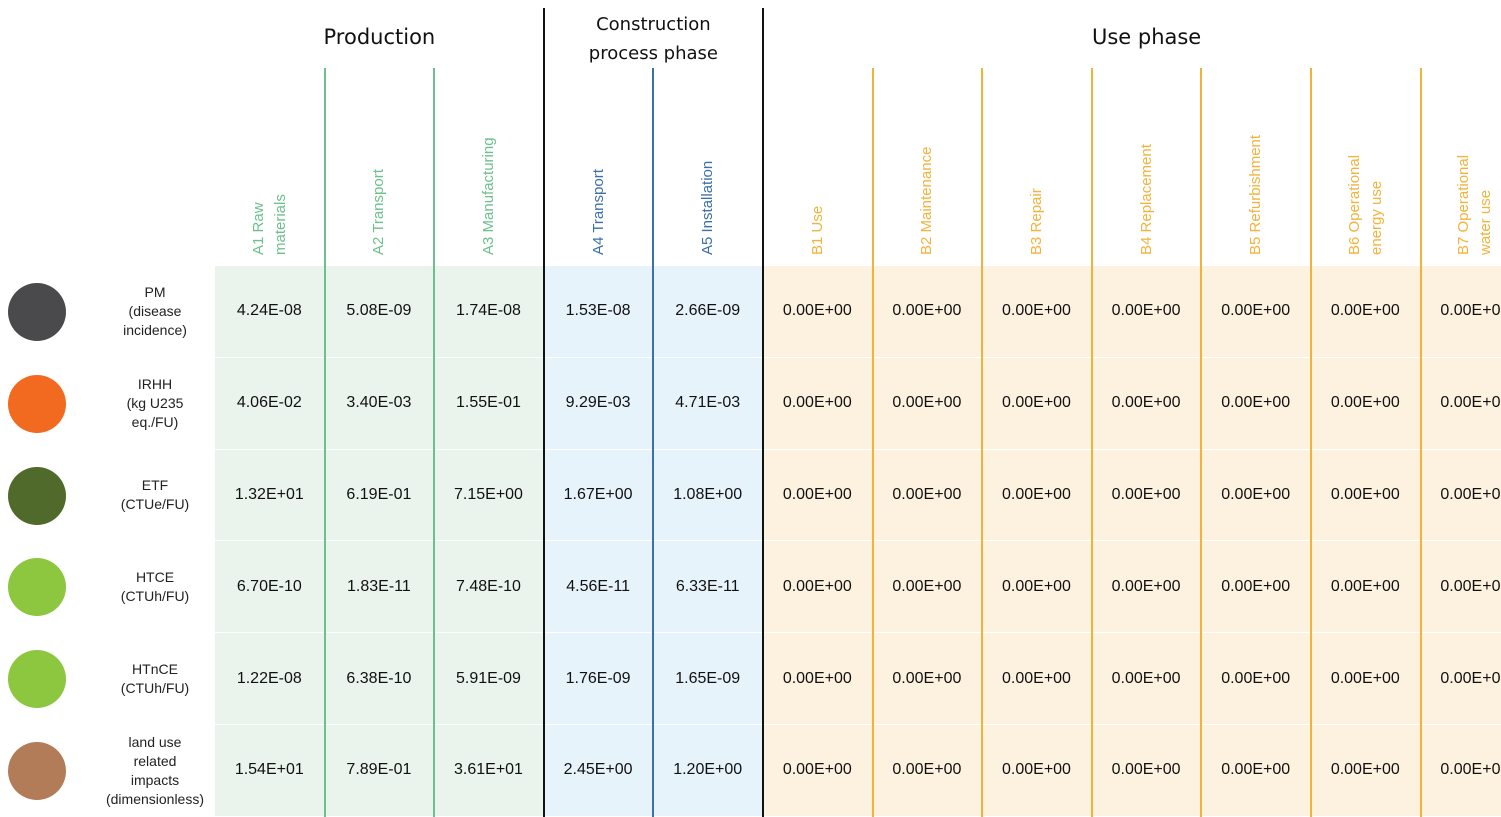 This screenshot has width=1501, height=817. What do you see at coordinates (817, 230) in the screenshot?
I see `column-header-line: B1 Use` at bounding box center [817, 230].